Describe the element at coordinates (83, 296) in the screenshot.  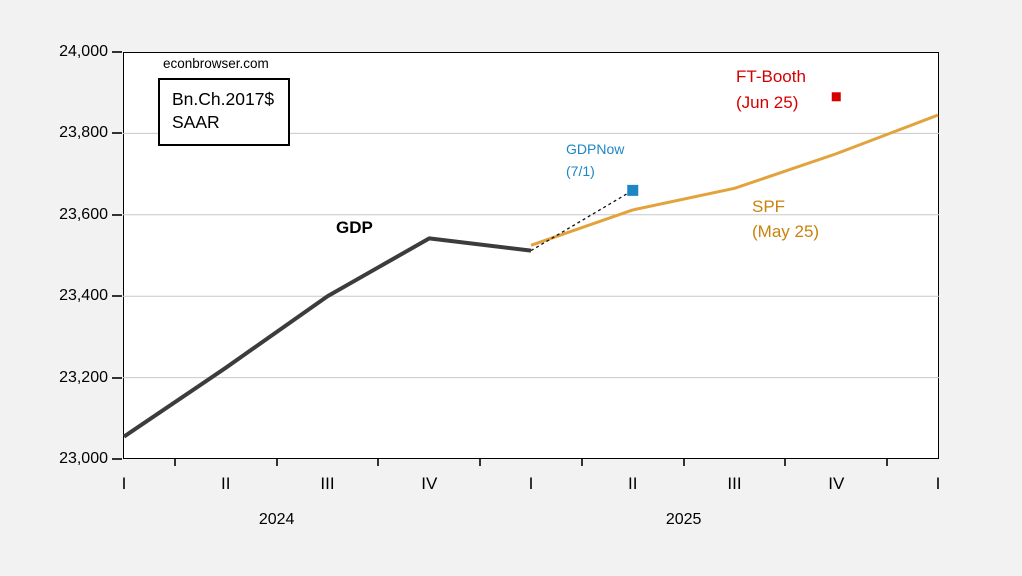
I see `y-axis-tick-label: 23,400` at that location.